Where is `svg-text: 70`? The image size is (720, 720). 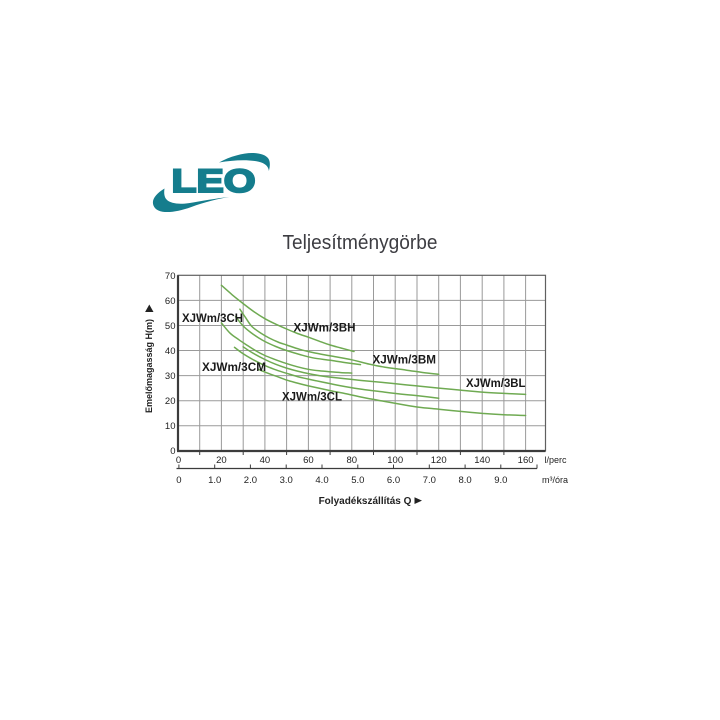
svg-text: 70 is located at coordinates (170, 276).